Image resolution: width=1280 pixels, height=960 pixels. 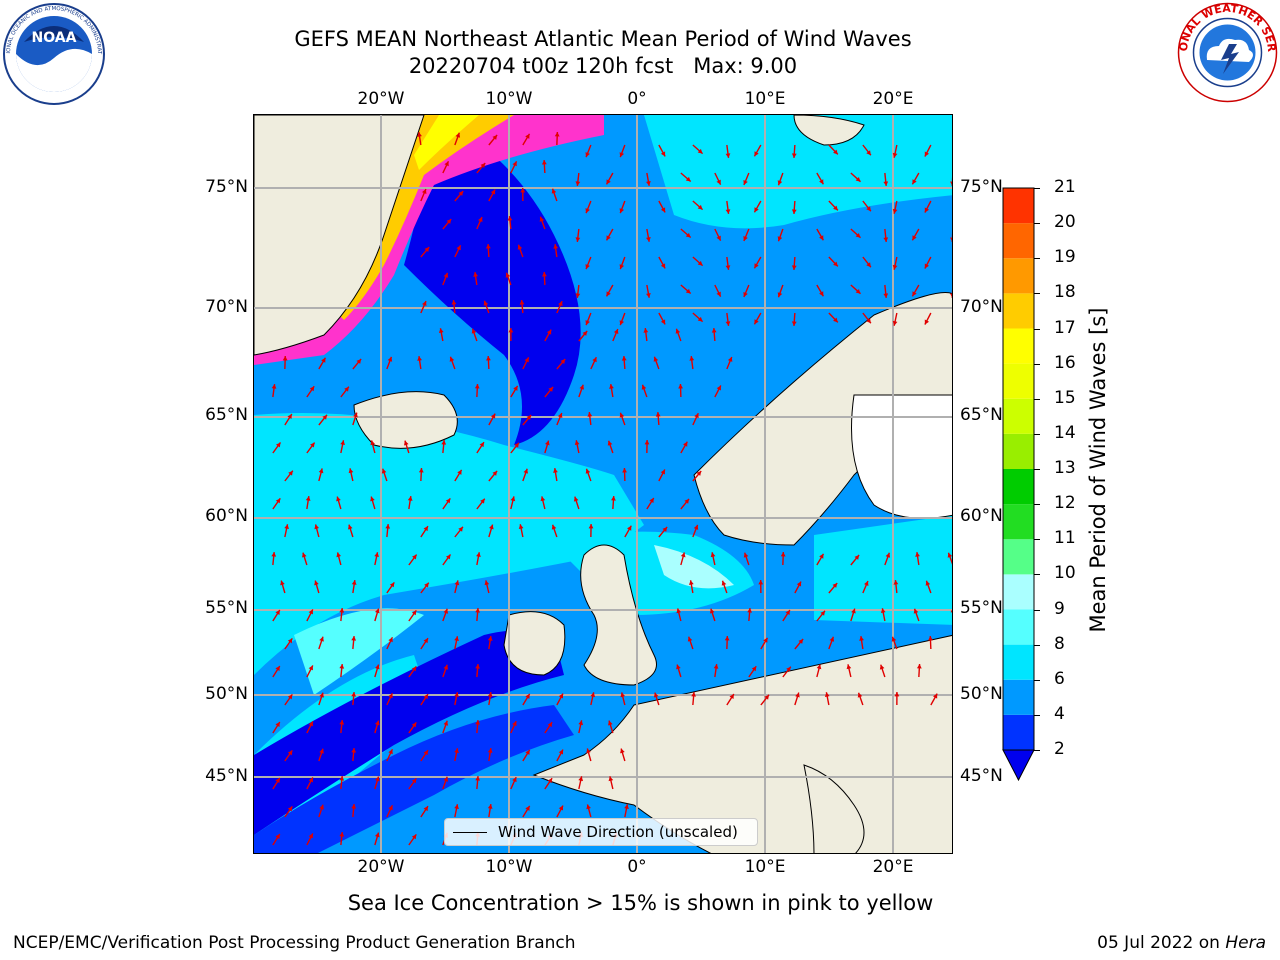 I want to click on colorbar-tick-label: 8, so click(x=1059, y=643).